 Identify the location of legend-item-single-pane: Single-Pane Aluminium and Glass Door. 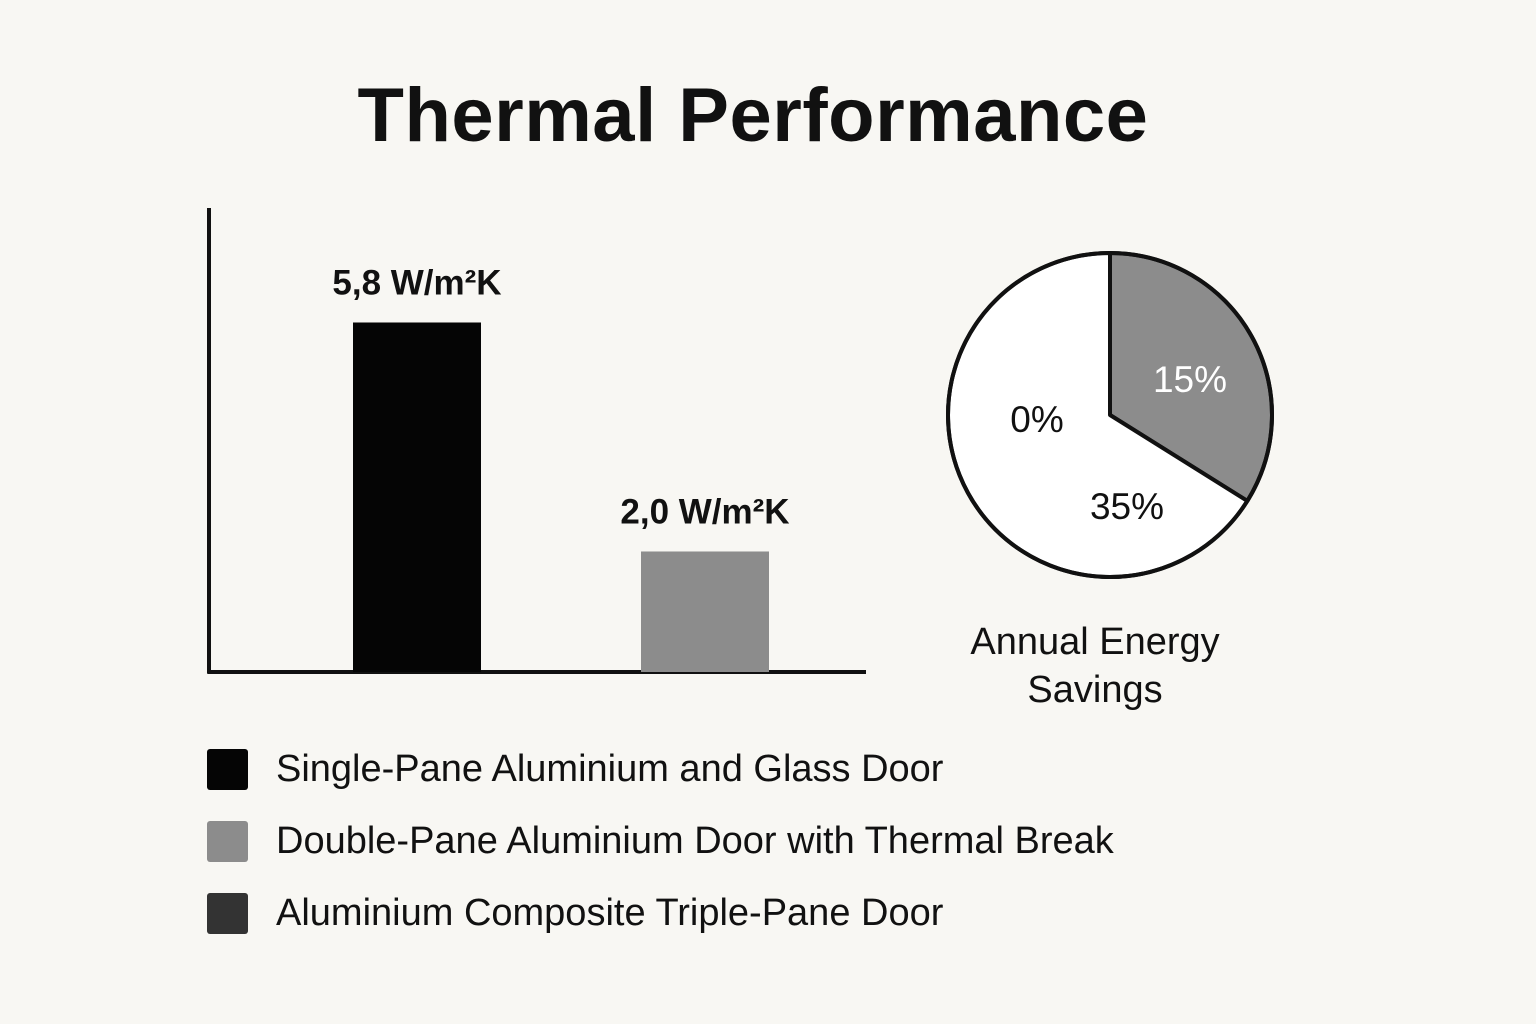
(660, 769).